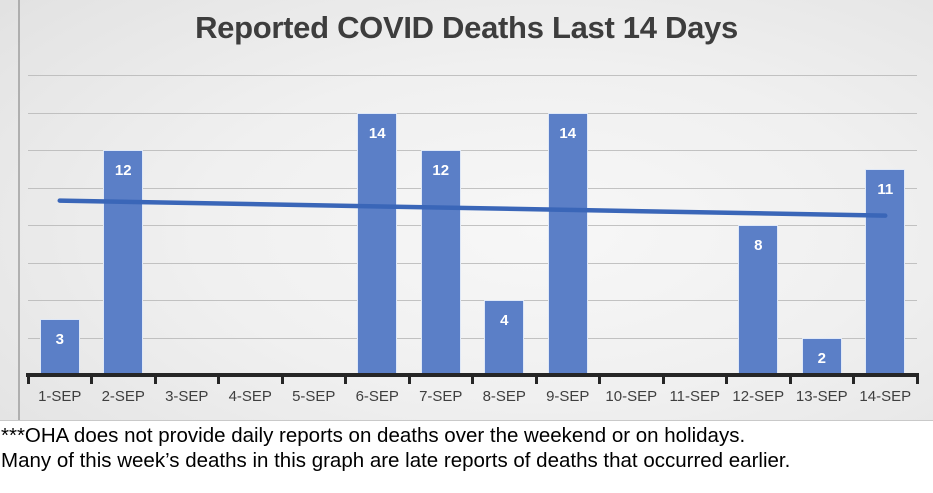 Image resolution: width=933 pixels, height=493 pixels. I want to click on bar-9-SEP: 14, so click(567, 243).